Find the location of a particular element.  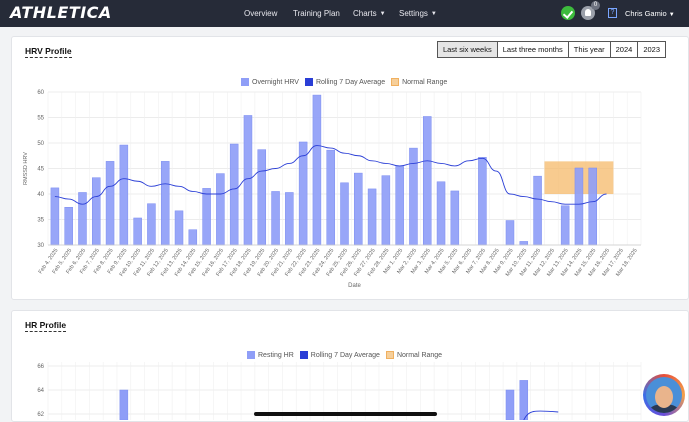

user-menu: Chris Gamio ▼ is located at coordinates (650, 13).